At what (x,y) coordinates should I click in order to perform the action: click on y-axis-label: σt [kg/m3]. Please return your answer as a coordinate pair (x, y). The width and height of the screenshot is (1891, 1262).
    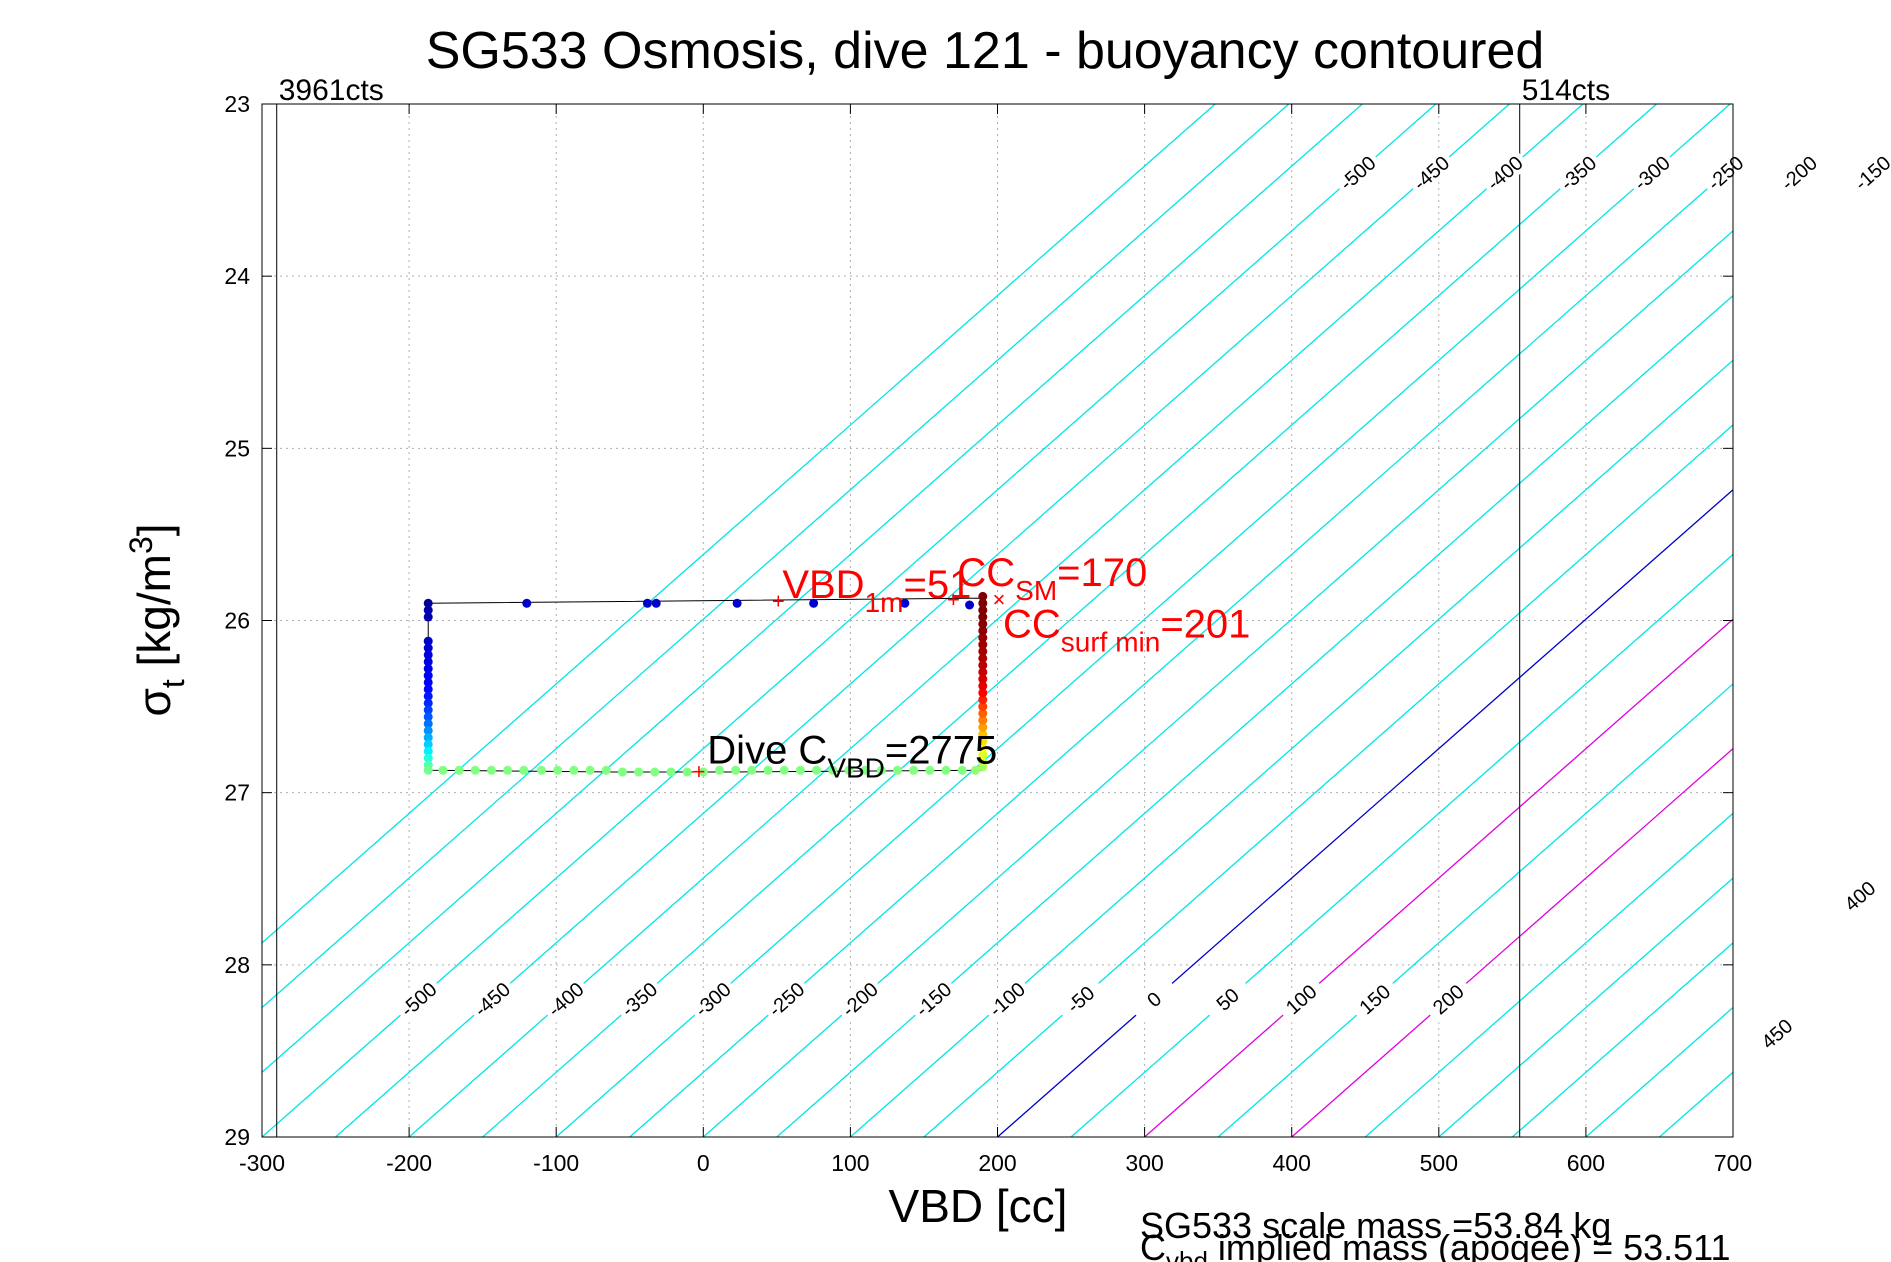
    Looking at the image, I should click on (157, 619).